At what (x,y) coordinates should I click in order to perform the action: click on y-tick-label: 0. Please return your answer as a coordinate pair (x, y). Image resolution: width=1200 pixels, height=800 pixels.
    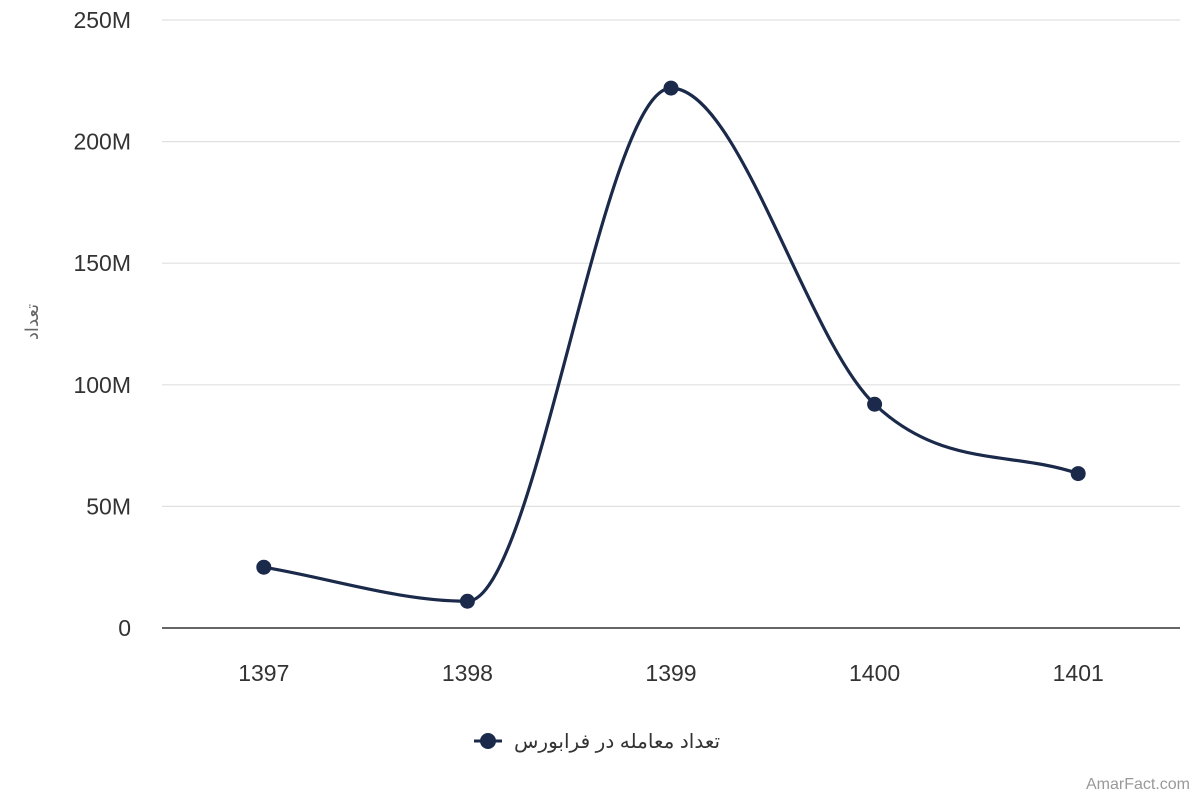
    Looking at the image, I should click on (124, 628).